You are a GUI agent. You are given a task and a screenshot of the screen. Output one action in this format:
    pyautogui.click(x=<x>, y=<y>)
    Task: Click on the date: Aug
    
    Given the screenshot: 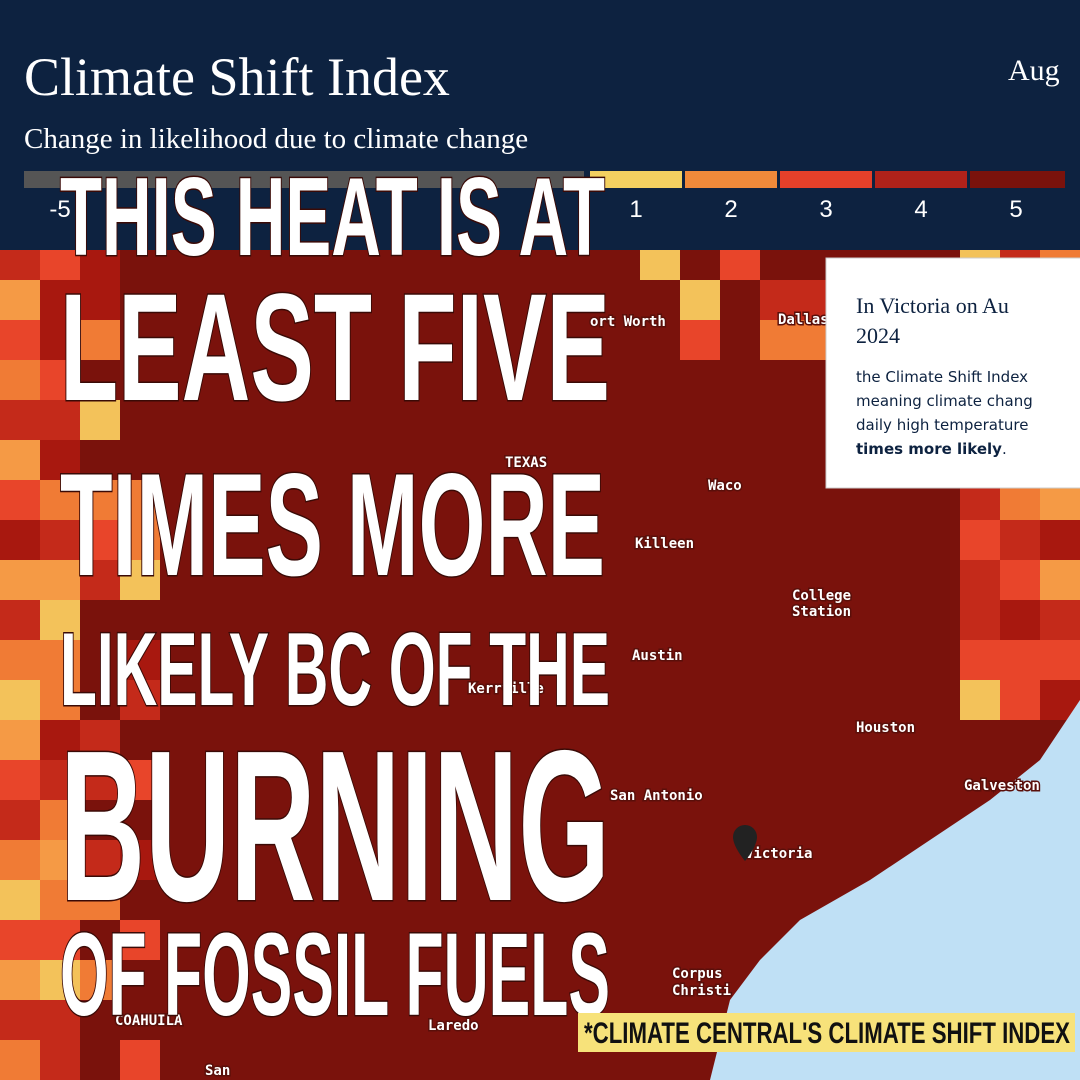 What is the action you would take?
    pyautogui.click(x=1034, y=70)
    